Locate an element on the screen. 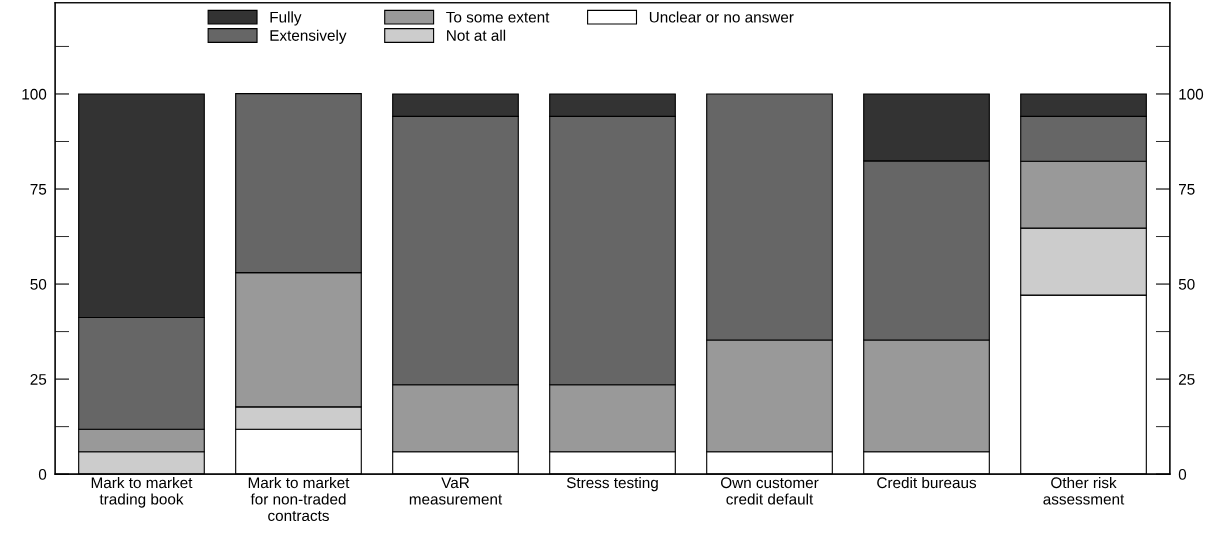 The width and height of the screenshot is (1225, 545). y-tick-label: 75 is located at coordinates (38, 189).